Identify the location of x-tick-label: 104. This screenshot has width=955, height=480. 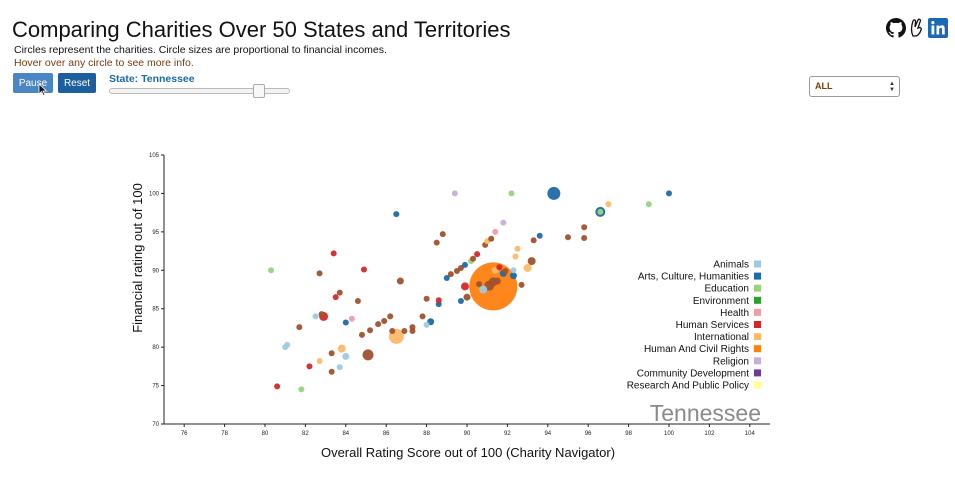
(750, 434).